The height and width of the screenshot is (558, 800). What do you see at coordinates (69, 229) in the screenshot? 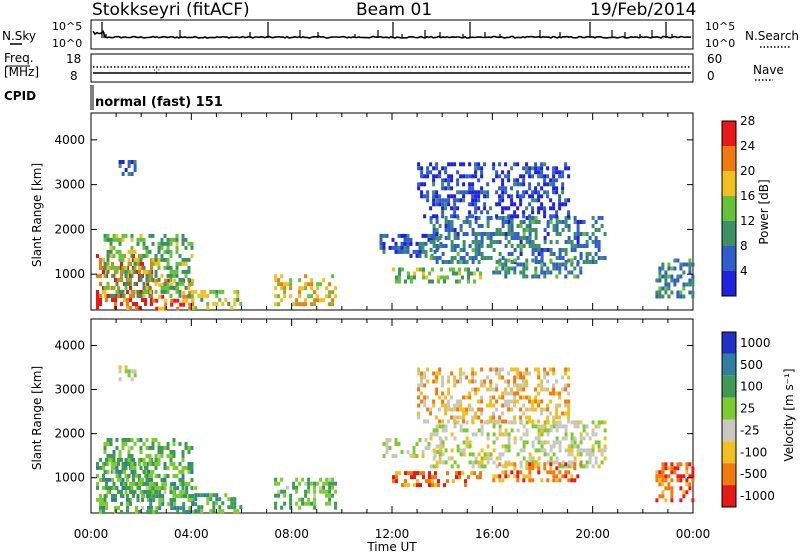
I see `power-ytick-label: 2000` at bounding box center [69, 229].